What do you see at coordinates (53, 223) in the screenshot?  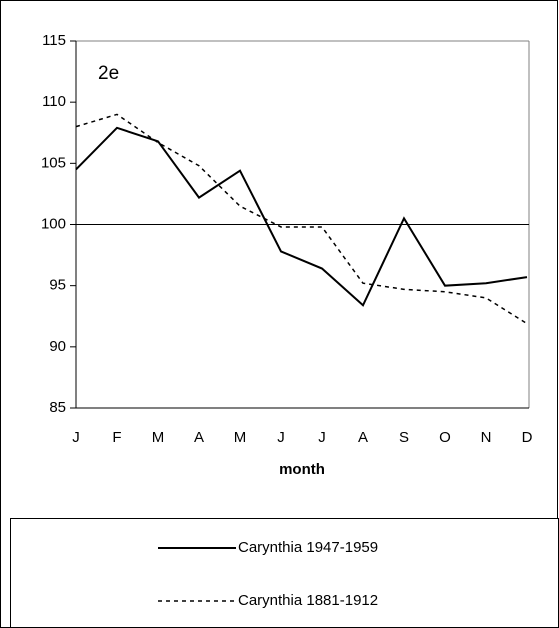 I see `y-tick-label: 100` at bounding box center [53, 223].